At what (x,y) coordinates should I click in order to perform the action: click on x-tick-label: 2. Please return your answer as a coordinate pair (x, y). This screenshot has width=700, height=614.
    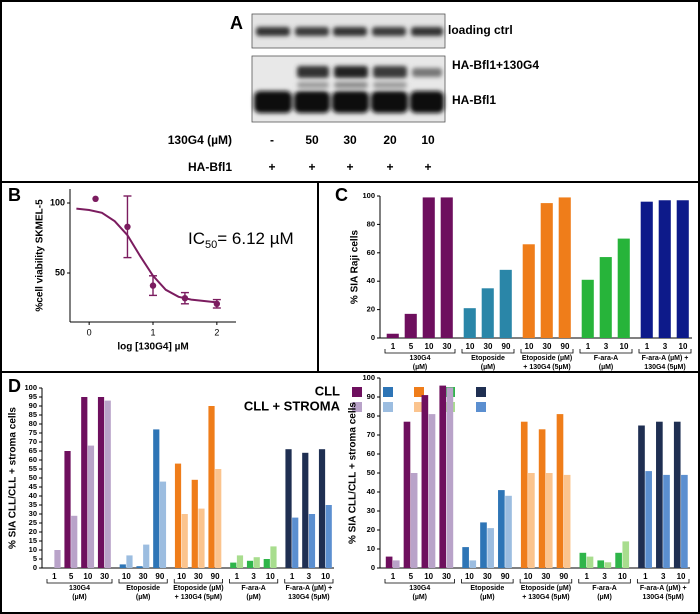
    Looking at the image, I should click on (216, 332).